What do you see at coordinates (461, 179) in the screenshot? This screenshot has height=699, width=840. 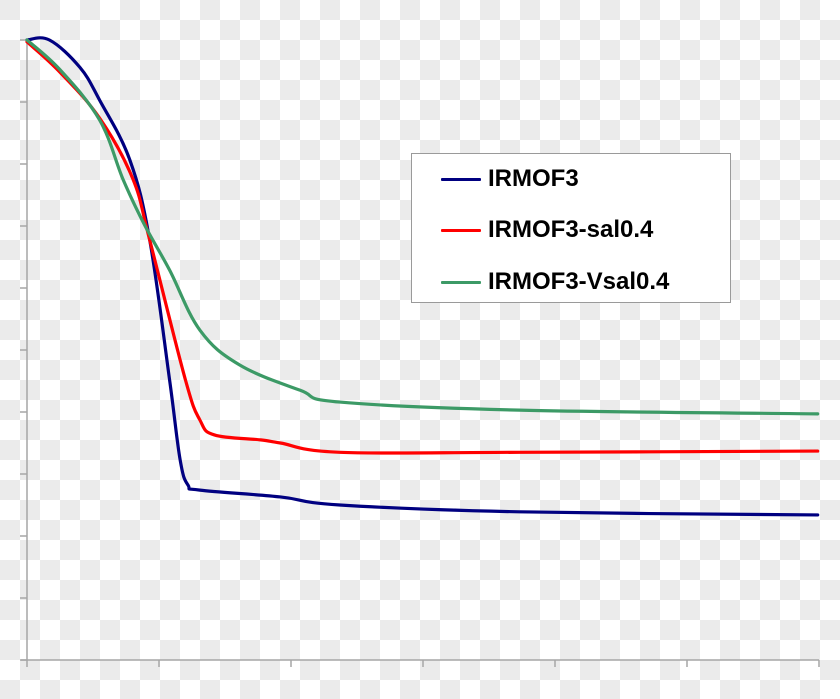 I see `legend-swatch-irmof3` at bounding box center [461, 179].